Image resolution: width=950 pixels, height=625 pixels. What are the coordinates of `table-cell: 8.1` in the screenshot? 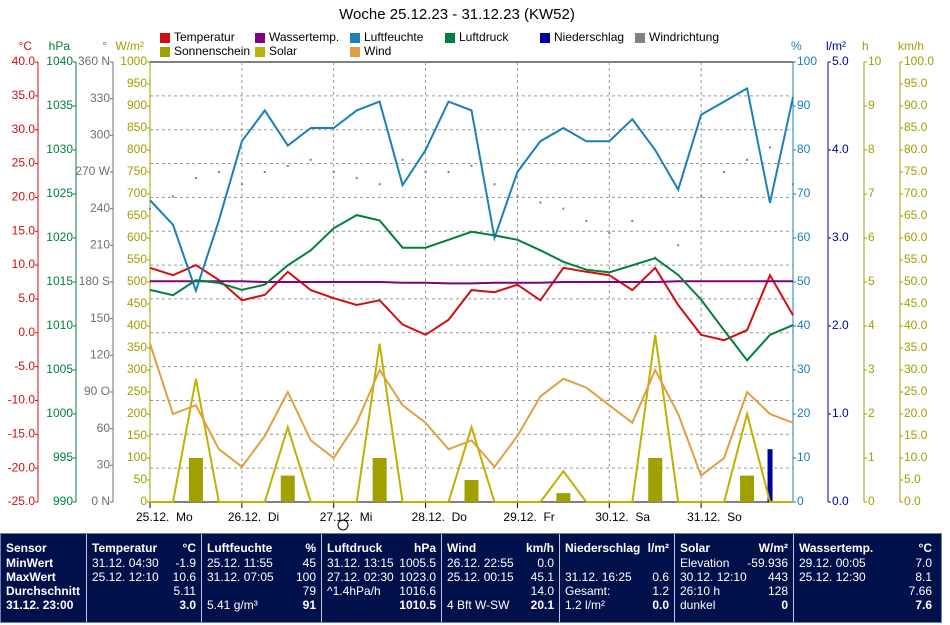 It's located at (923, 577).